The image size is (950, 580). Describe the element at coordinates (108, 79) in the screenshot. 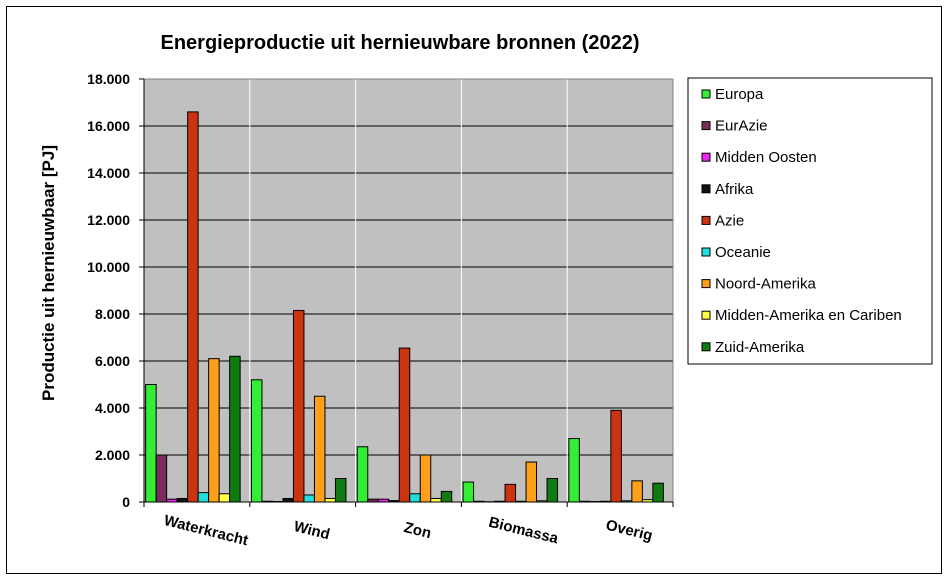

I see `y-tick-label: 18.000` at that location.